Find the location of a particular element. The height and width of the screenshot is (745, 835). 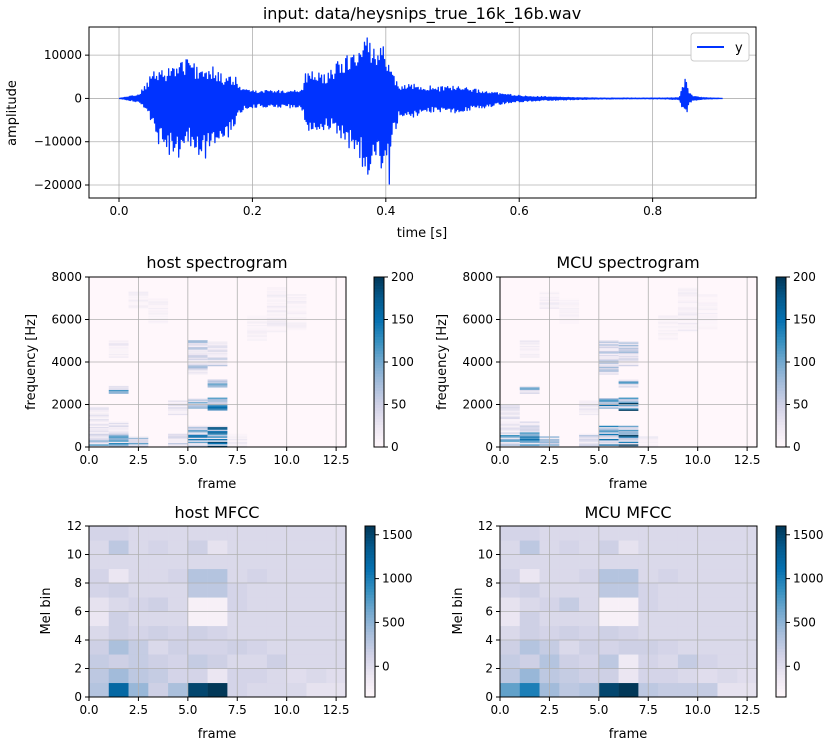

mcu-mfcc-xlabel: frame is located at coordinates (628, 734).